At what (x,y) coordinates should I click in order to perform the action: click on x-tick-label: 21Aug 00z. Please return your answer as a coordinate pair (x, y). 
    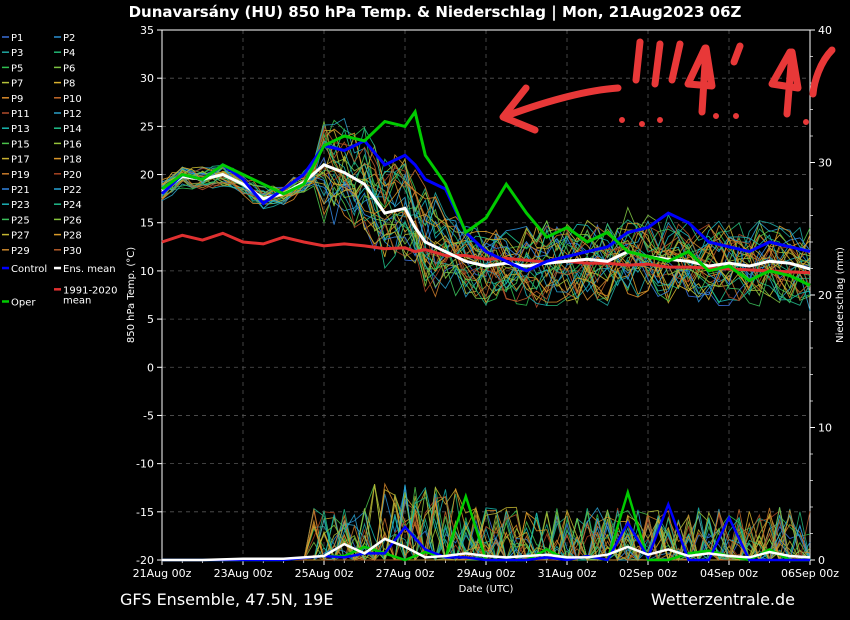
    Looking at the image, I should click on (162, 573).